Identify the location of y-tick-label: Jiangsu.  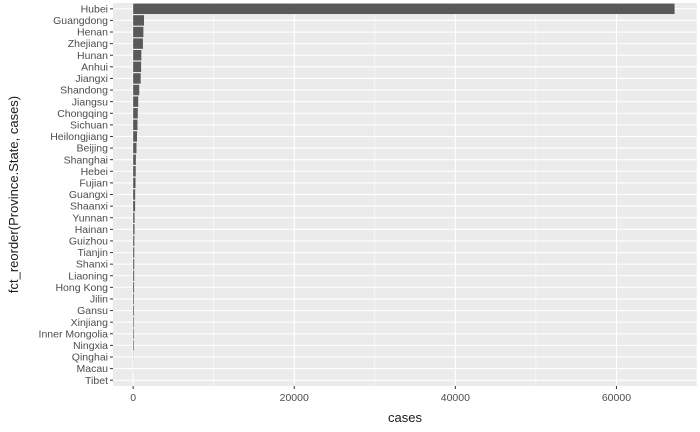
(90, 102).